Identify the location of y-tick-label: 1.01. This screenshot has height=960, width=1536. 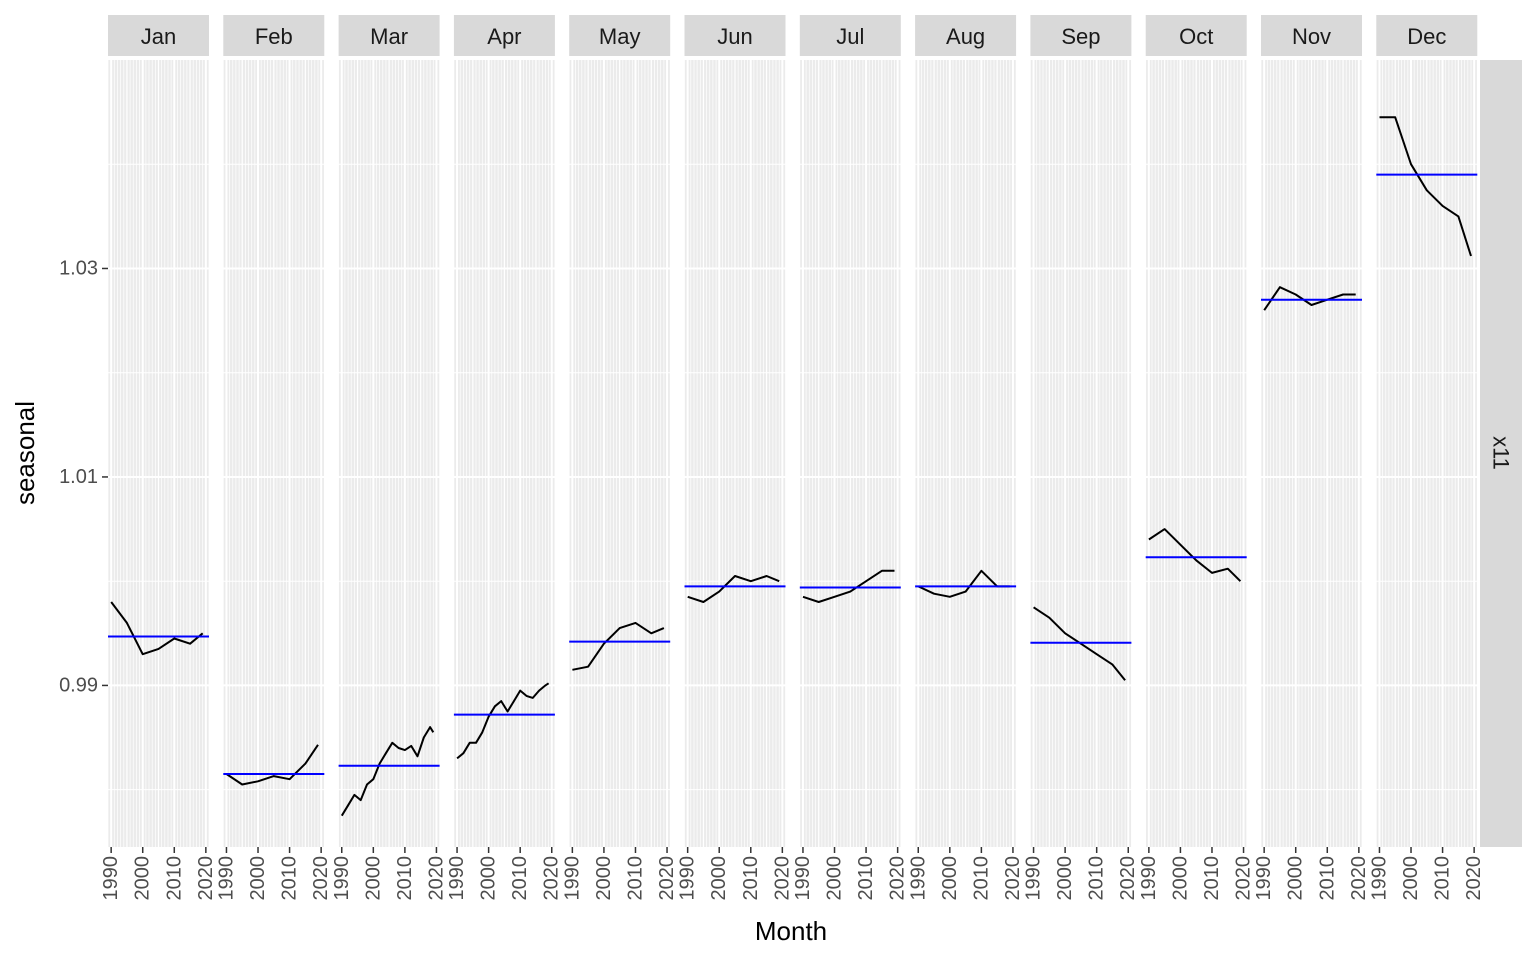
(78, 477).